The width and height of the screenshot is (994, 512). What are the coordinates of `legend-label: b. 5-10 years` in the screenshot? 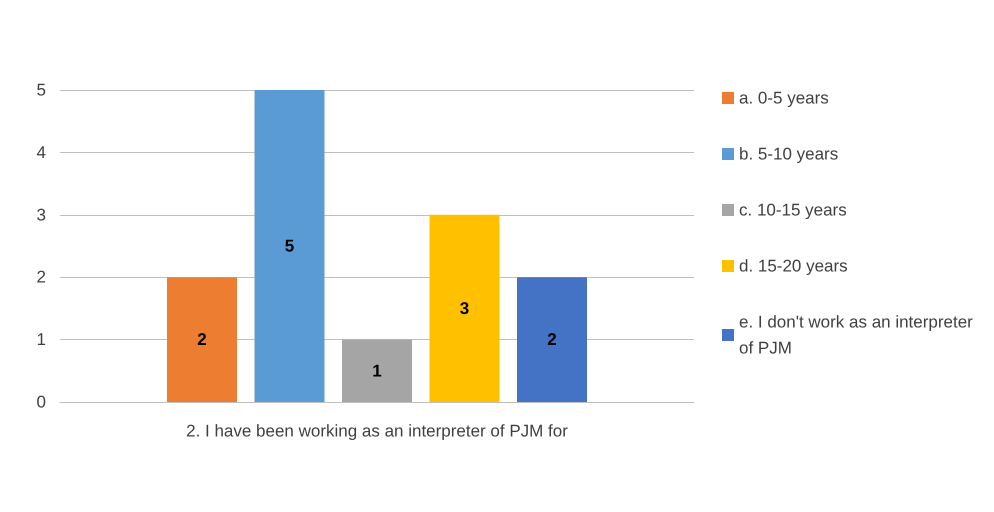 It's located at (788, 154).